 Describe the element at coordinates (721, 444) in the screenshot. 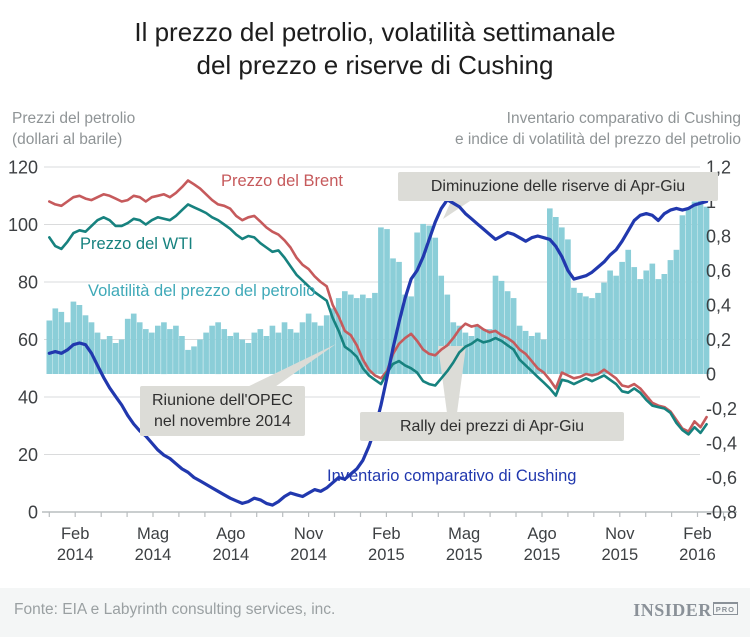

I see `svg-text: -0,4` at that location.